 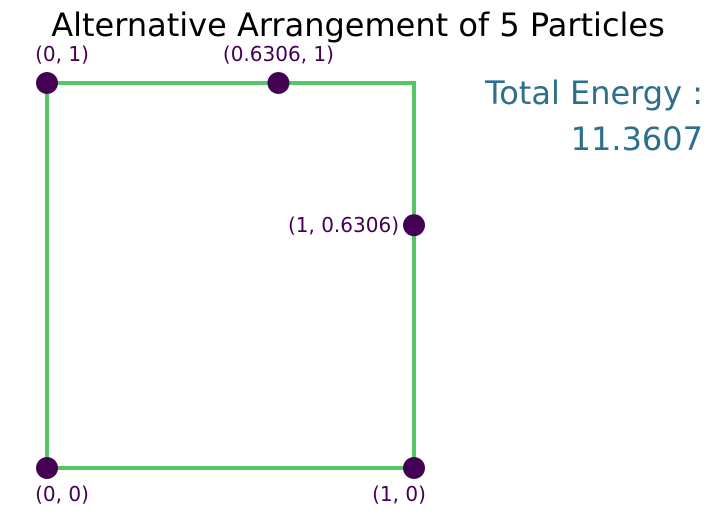 What do you see at coordinates (358, 25) in the screenshot?
I see `chart-title: Alternative Arrangement of 5 Particles` at bounding box center [358, 25].